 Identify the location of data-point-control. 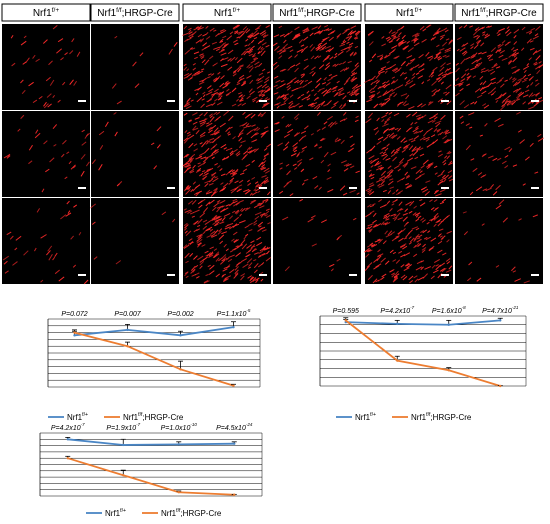
(233, 327).